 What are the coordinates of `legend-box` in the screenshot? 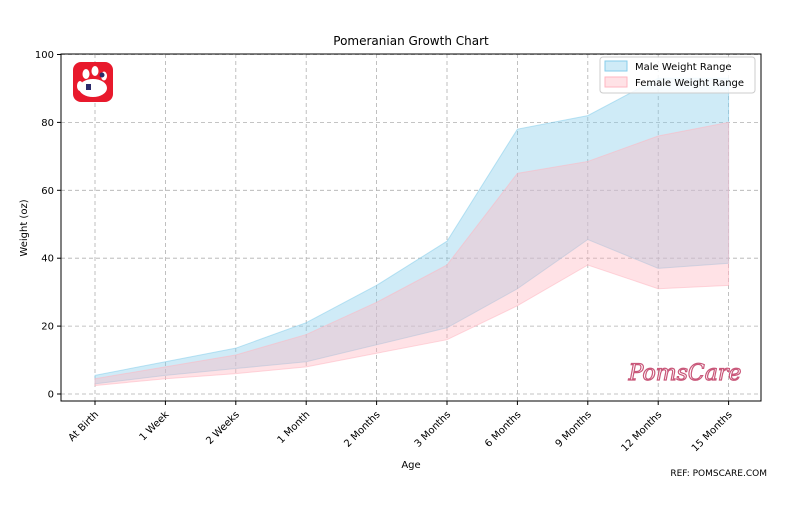 It's located at (677, 75).